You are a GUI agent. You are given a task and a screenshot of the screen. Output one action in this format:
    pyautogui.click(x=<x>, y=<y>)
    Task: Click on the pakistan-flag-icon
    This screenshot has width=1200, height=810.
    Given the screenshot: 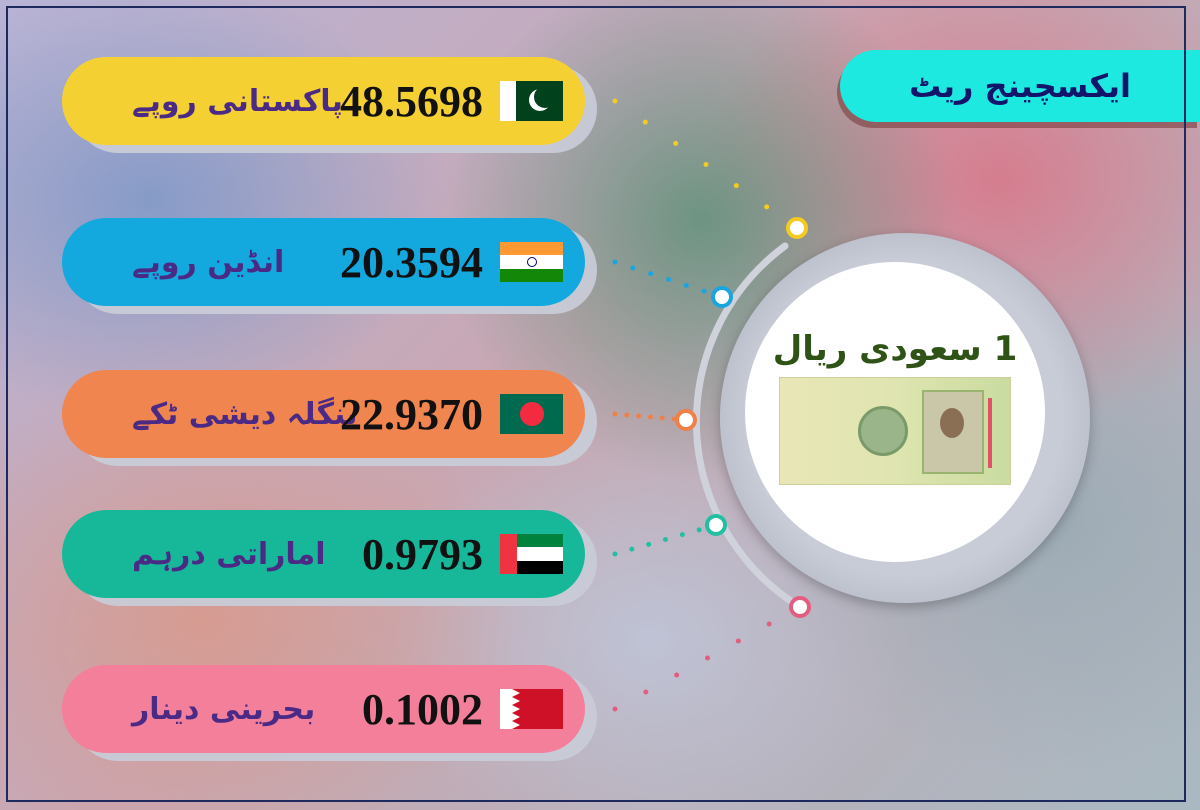 What is the action you would take?
    pyautogui.click(x=531, y=101)
    